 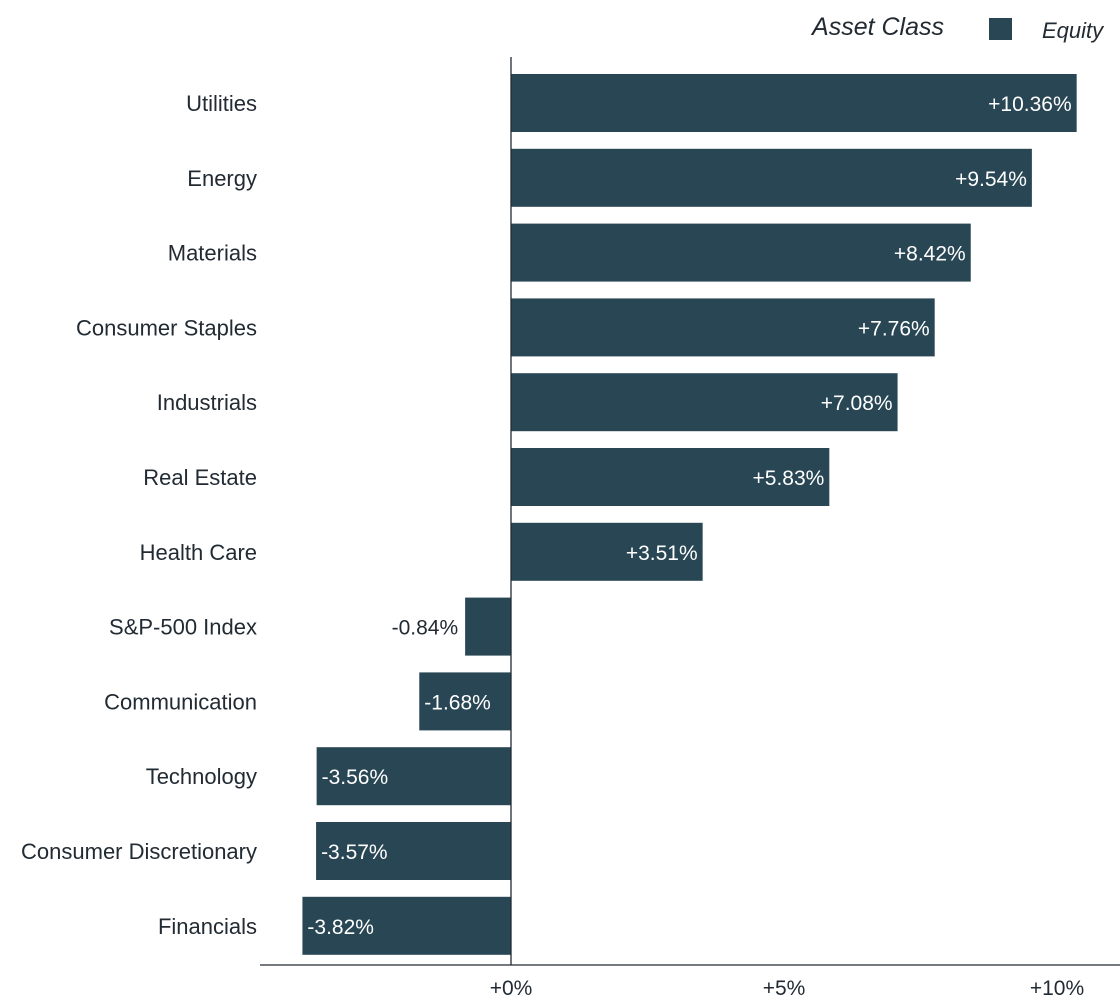 I want to click on category-label-energy: Energy, so click(x=222, y=178).